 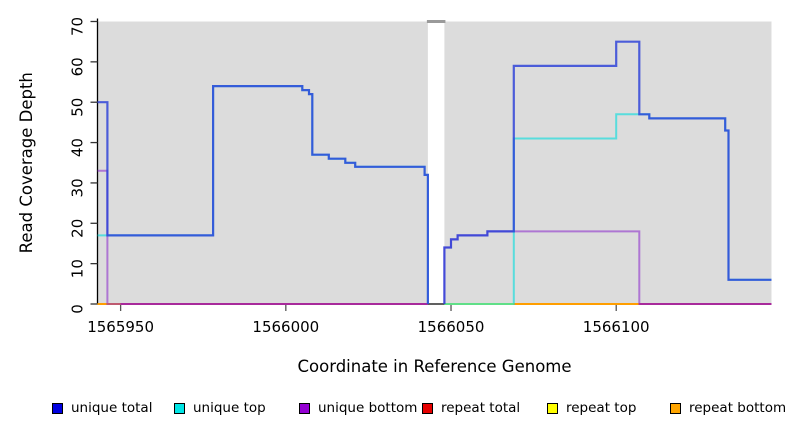 What do you see at coordinates (78, 66) in the screenshot?
I see `y-tick-label: 60` at bounding box center [78, 66].